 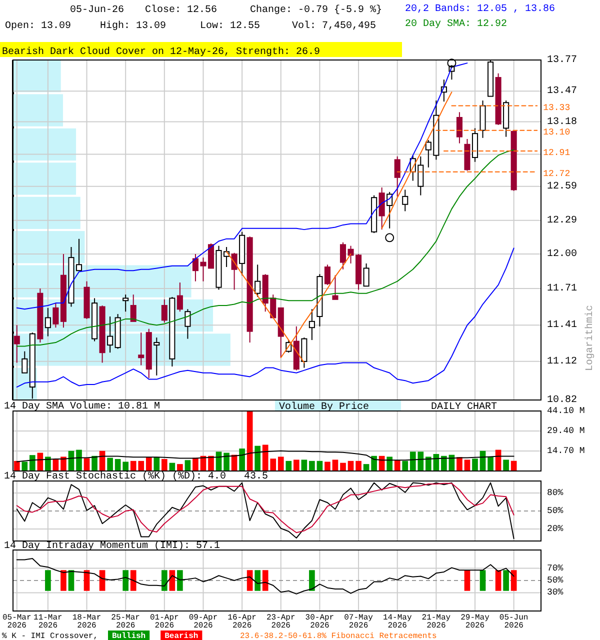 I want to click on y-tick-label: 50%, so click(x=555, y=511).